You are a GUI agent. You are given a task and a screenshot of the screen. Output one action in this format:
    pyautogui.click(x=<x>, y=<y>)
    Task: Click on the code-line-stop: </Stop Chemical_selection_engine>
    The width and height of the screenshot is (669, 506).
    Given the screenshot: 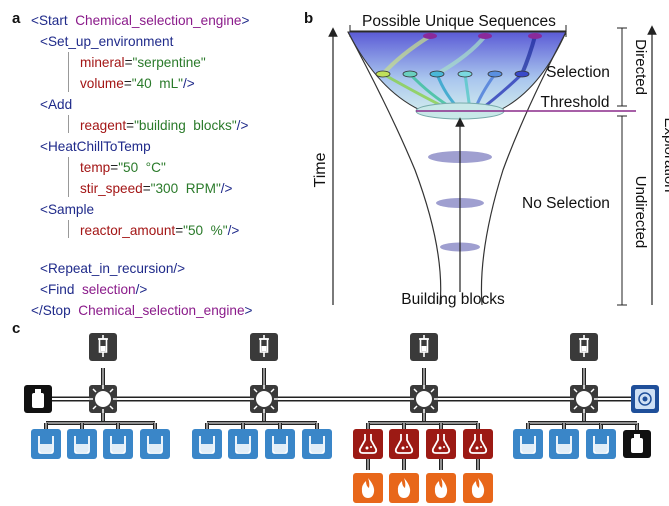 What is the action you would take?
    pyautogui.click(x=141, y=310)
    